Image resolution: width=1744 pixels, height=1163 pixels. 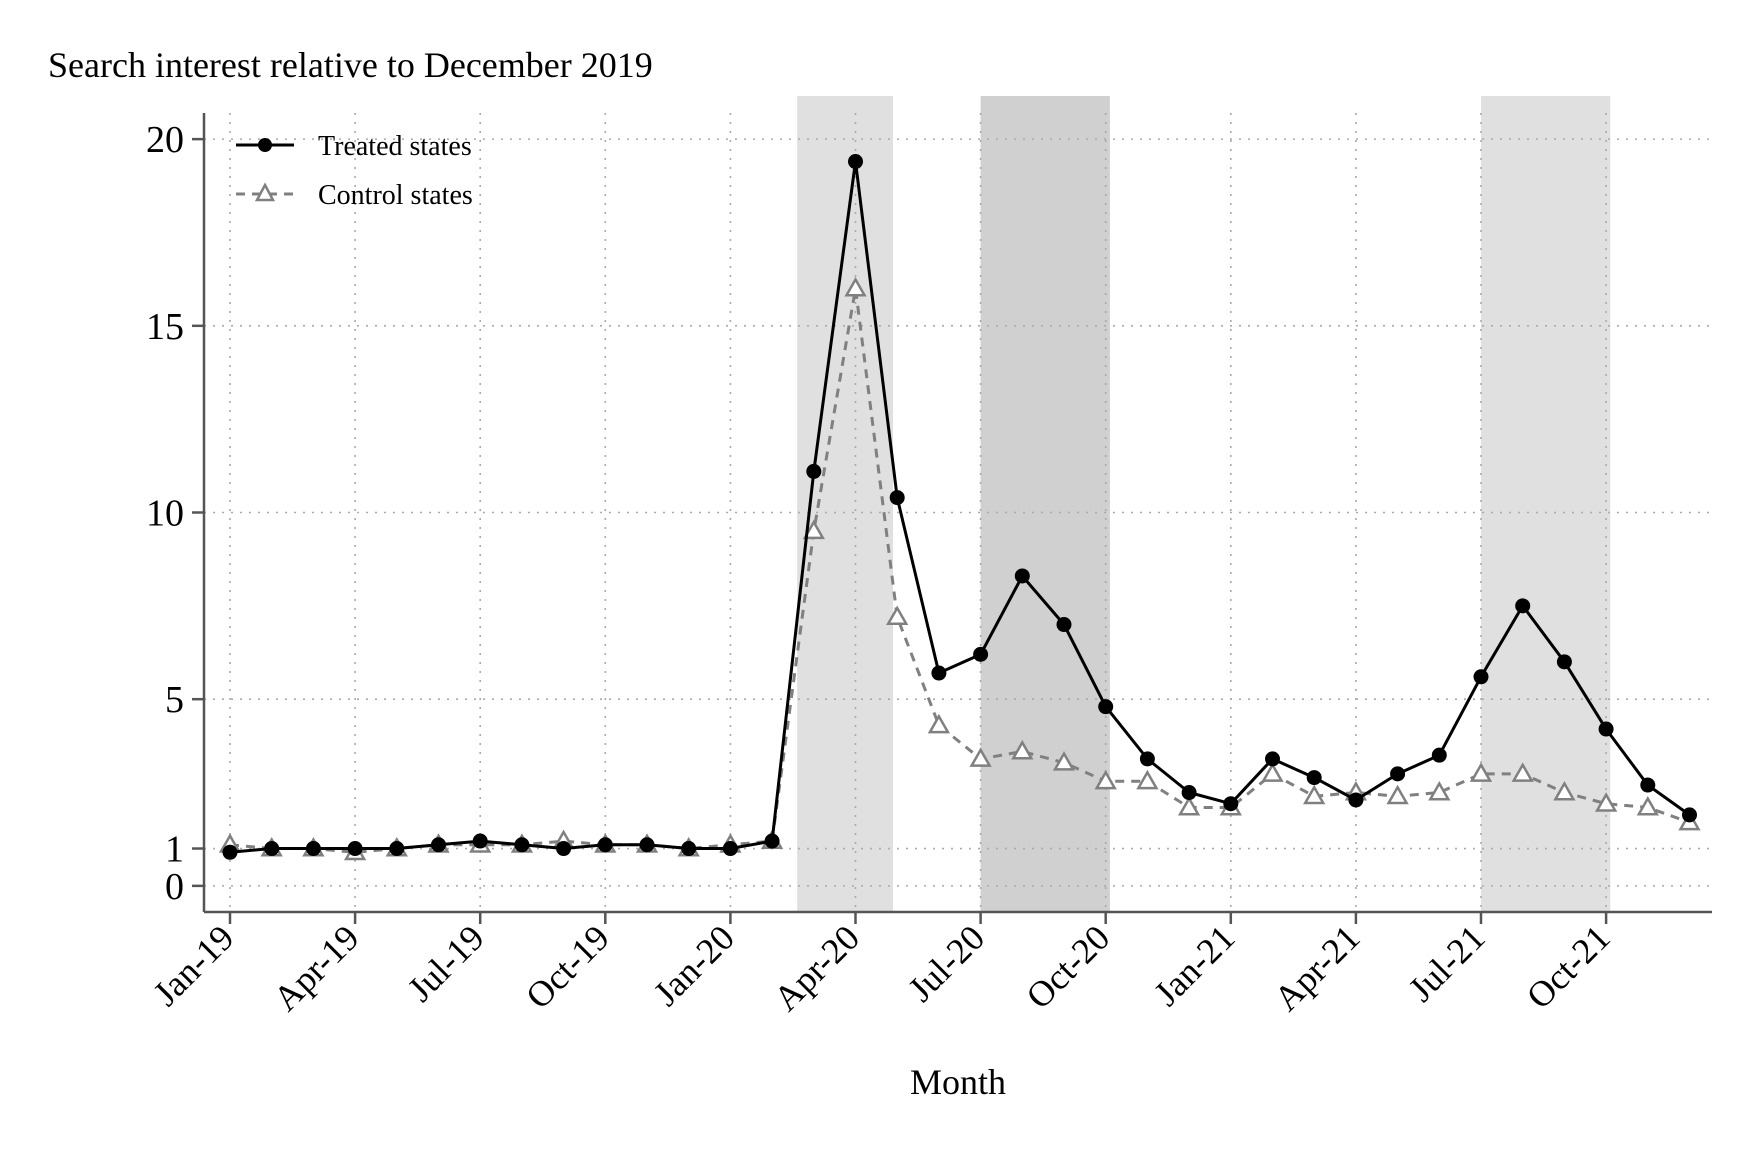 I want to click on legend-marker-treated, so click(x=265, y=145).